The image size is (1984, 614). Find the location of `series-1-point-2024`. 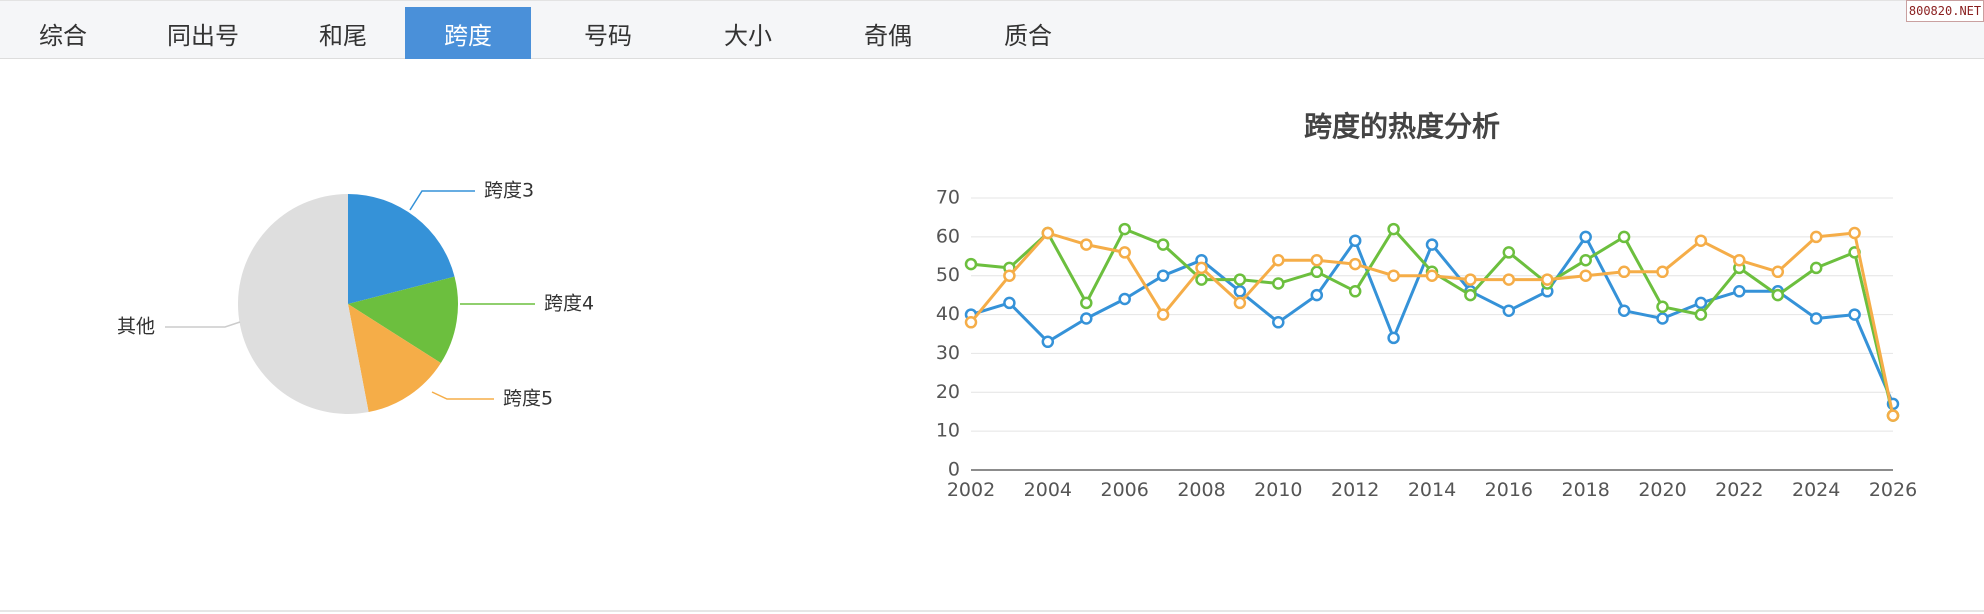

series-1-point-2024 is located at coordinates (1816, 318).